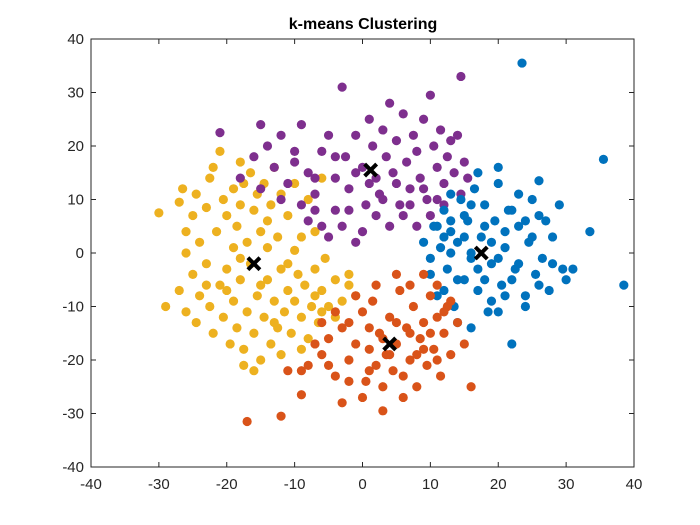 The image size is (700, 525). What do you see at coordinates (634, 484) in the screenshot?
I see `x-tick-label: 40` at bounding box center [634, 484].